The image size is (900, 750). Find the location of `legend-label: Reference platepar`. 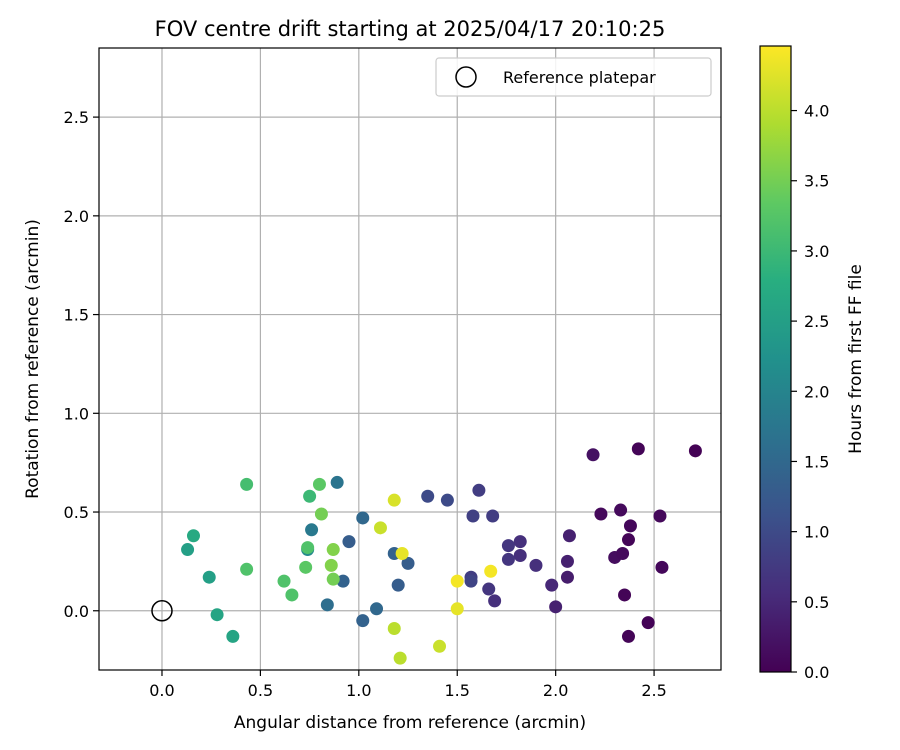

legend-label: Reference platepar is located at coordinates (579, 77).